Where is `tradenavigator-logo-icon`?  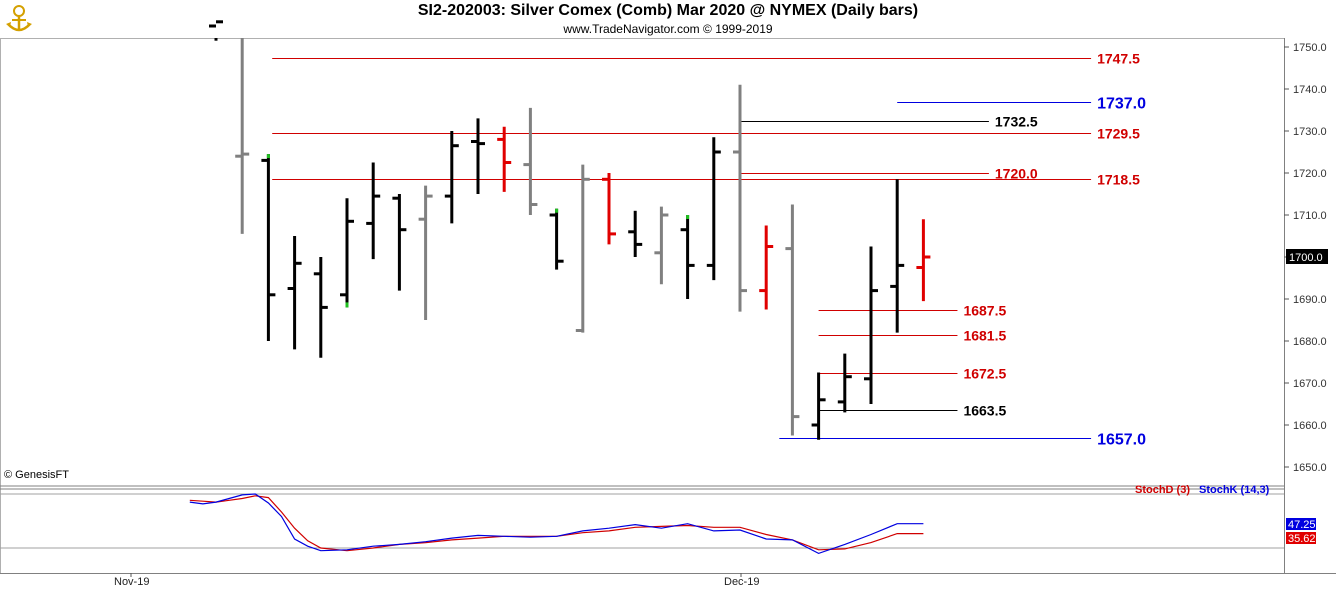 tradenavigator-logo-icon is located at coordinates (19, 18).